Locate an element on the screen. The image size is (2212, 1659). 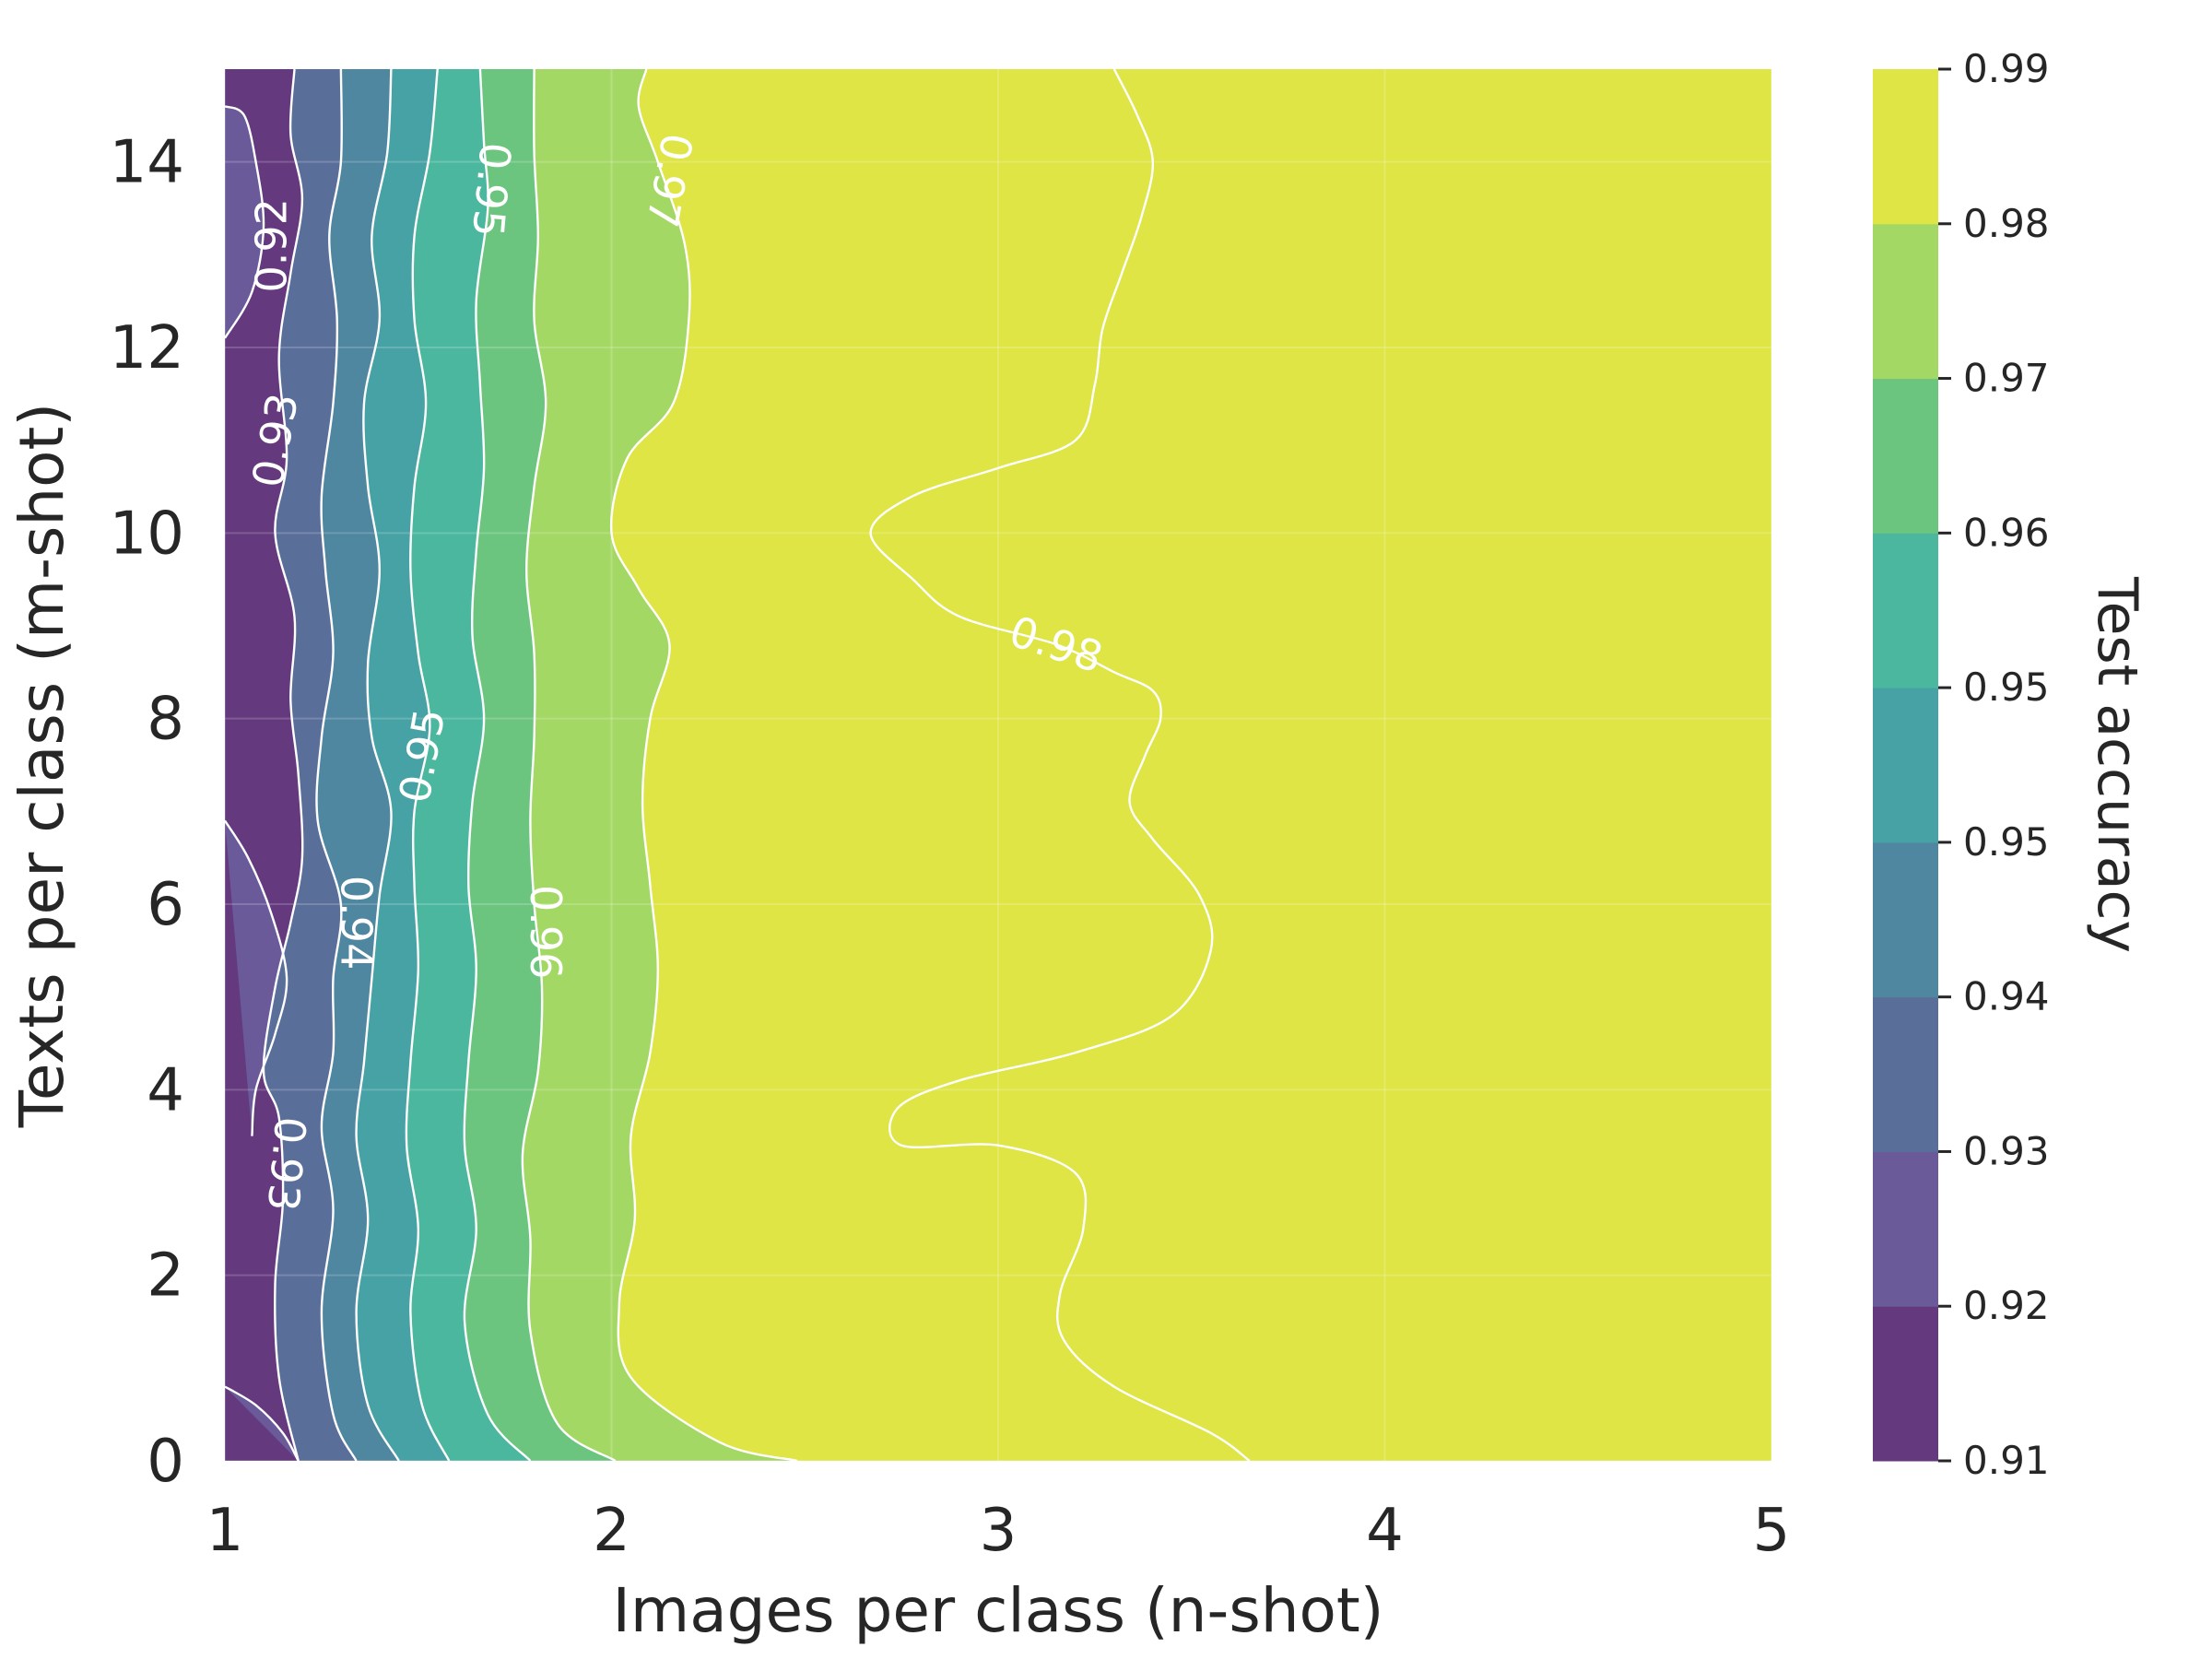
colorbar-tick-label: 0.99 is located at coordinates (2006, 68).